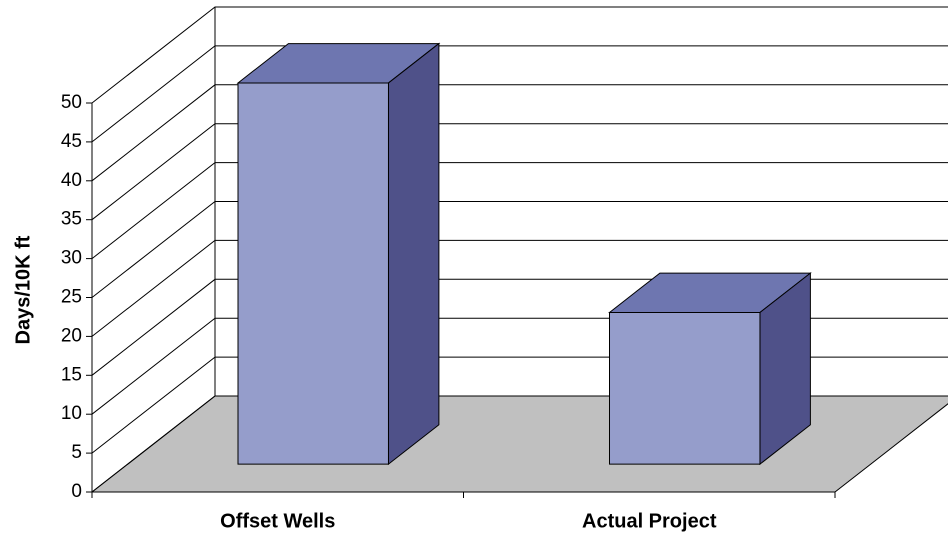 The height and width of the screenshot is (540, 948). Describe the element at coordinates (71, 413) in the screenshot. I see `y-tick-label: 10` at that location.